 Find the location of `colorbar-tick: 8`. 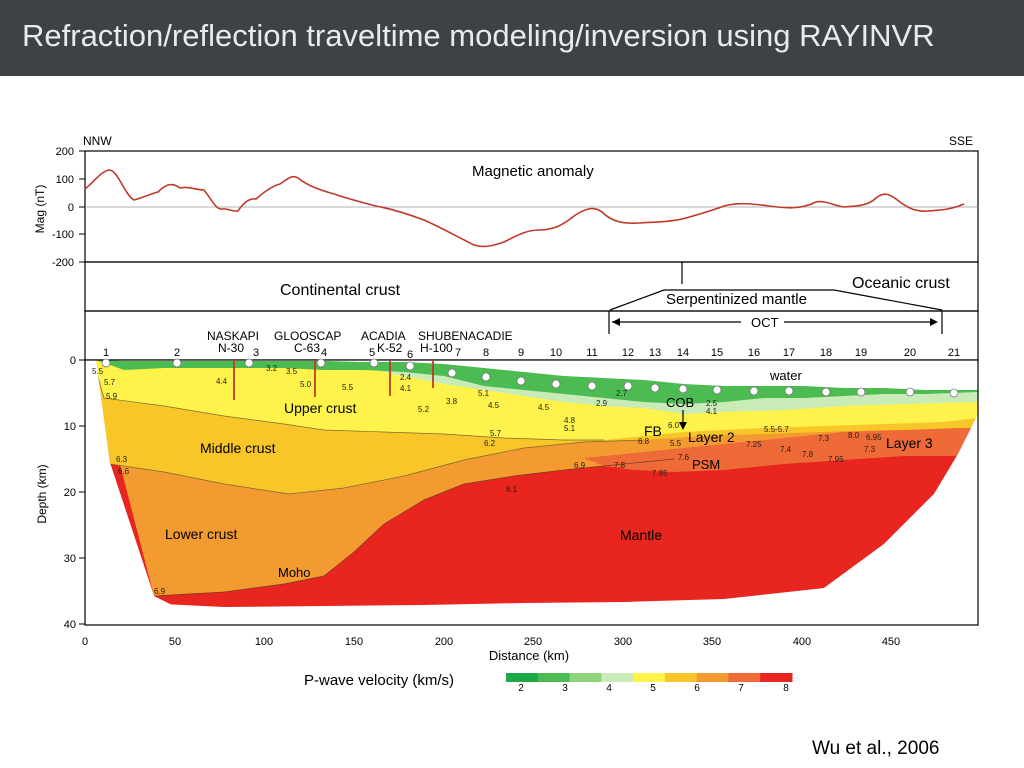

colorbar-tick: 8 is located at coordinates (786, 688).